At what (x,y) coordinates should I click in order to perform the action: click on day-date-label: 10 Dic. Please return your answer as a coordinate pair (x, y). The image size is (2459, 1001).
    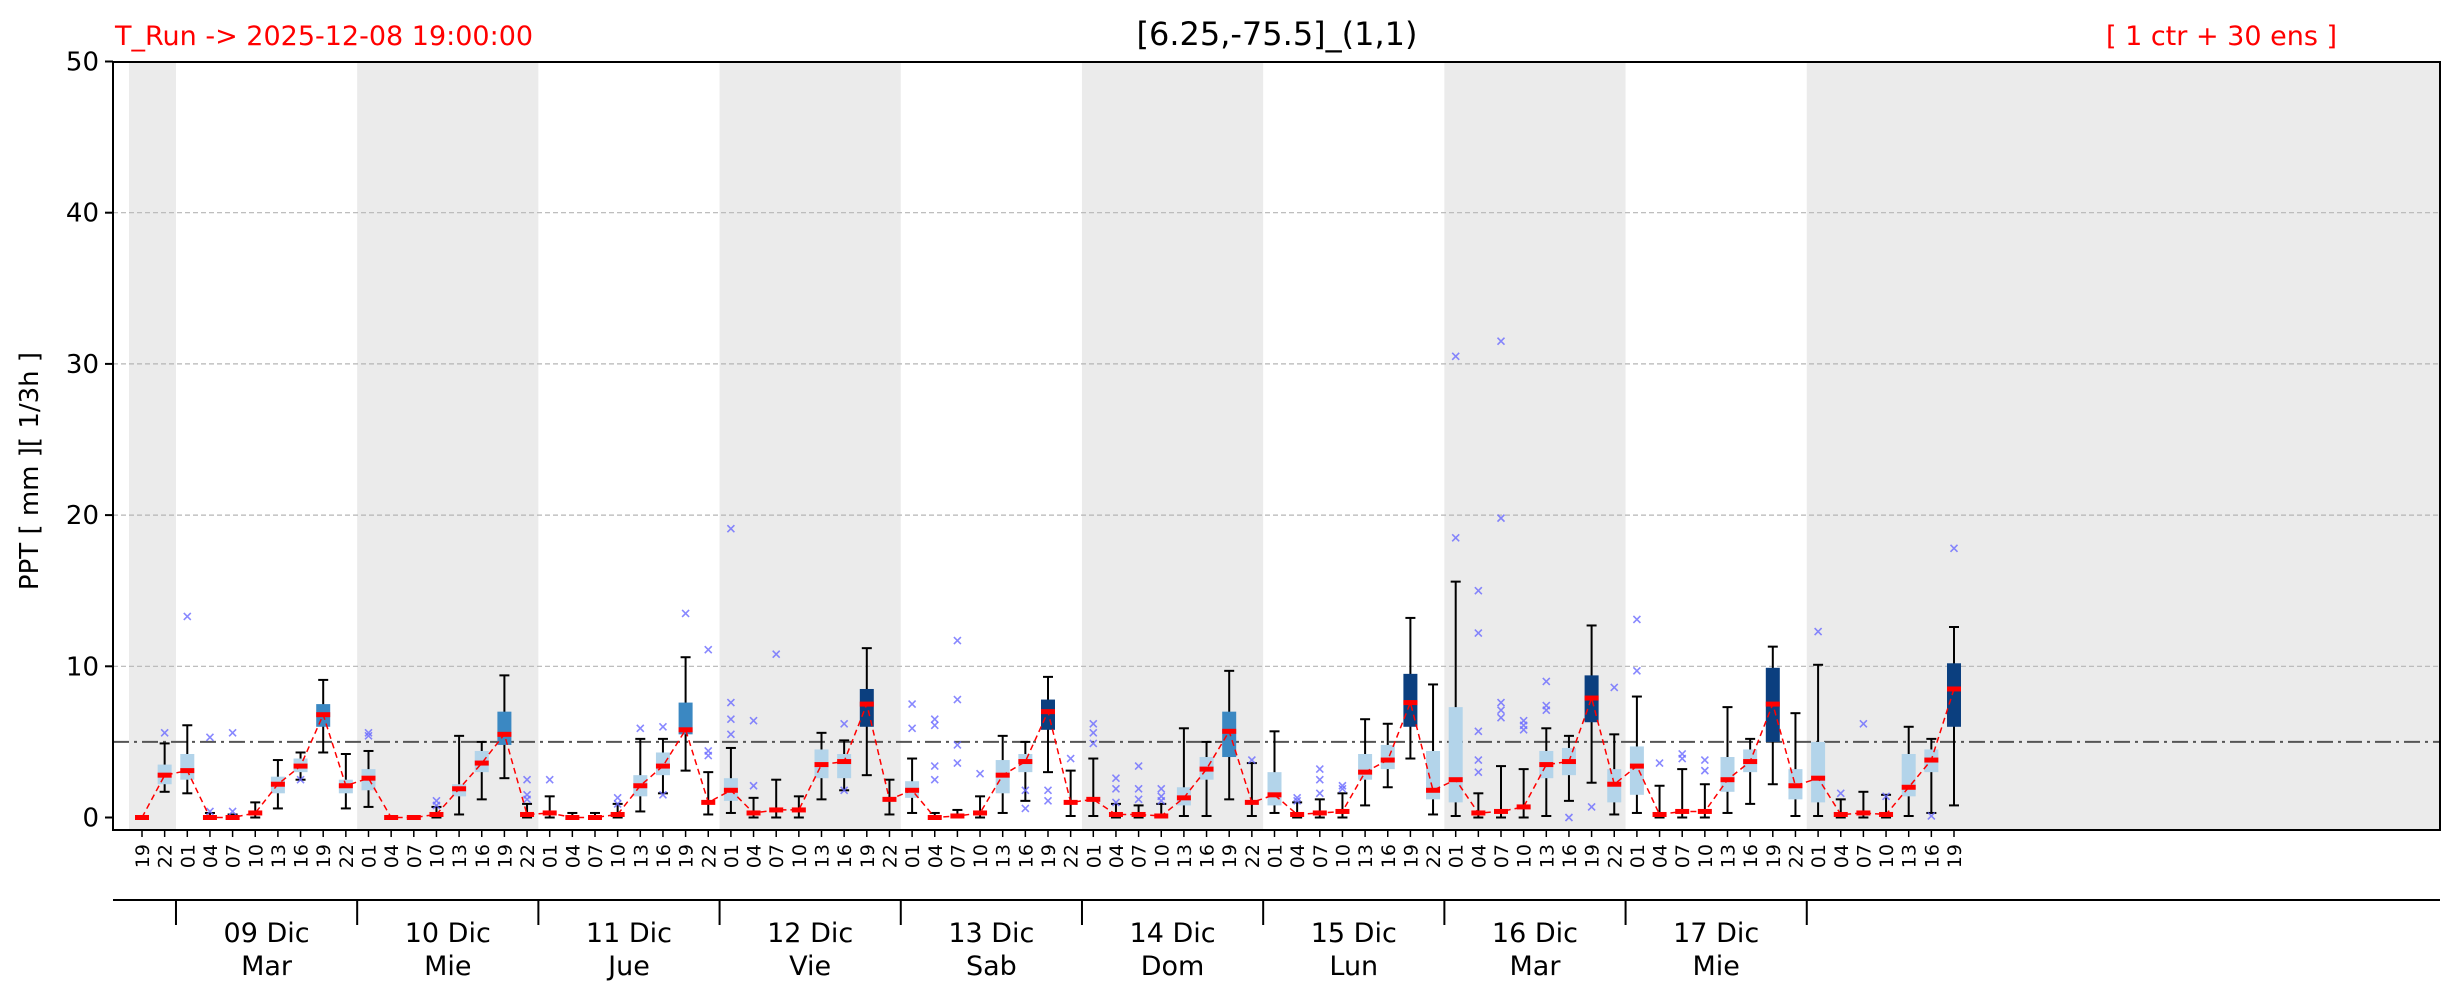
    Looking at the image, I should click on (448, 933).